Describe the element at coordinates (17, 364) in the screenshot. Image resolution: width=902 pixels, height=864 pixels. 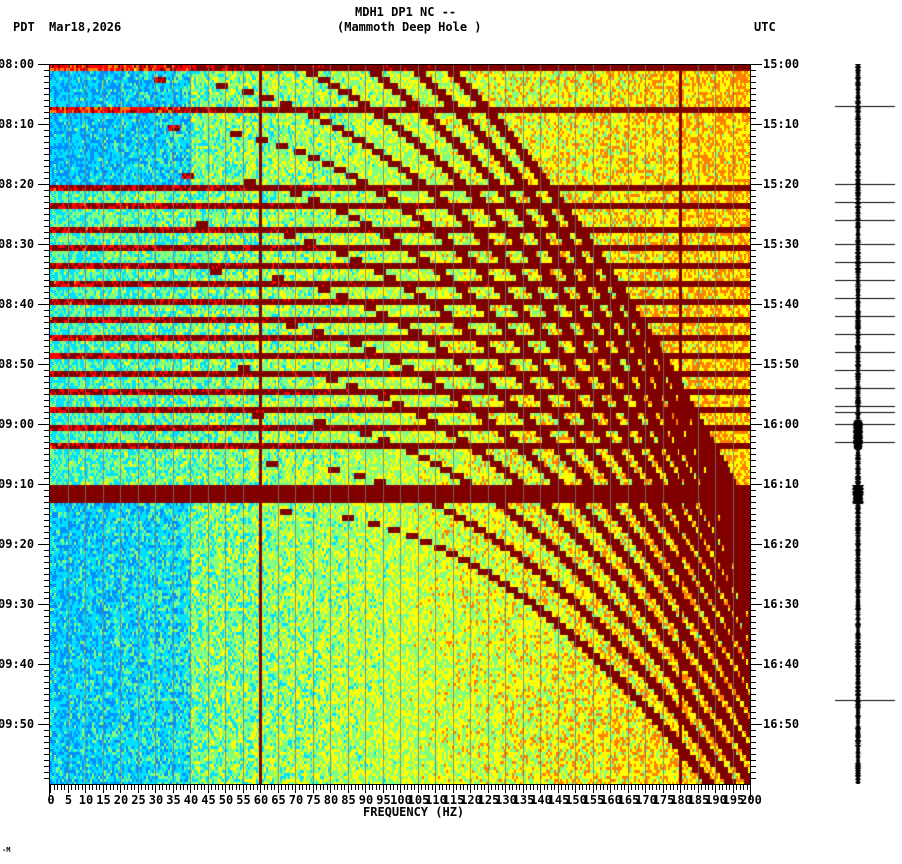
I see `left-time-label: 08:50` at that location.